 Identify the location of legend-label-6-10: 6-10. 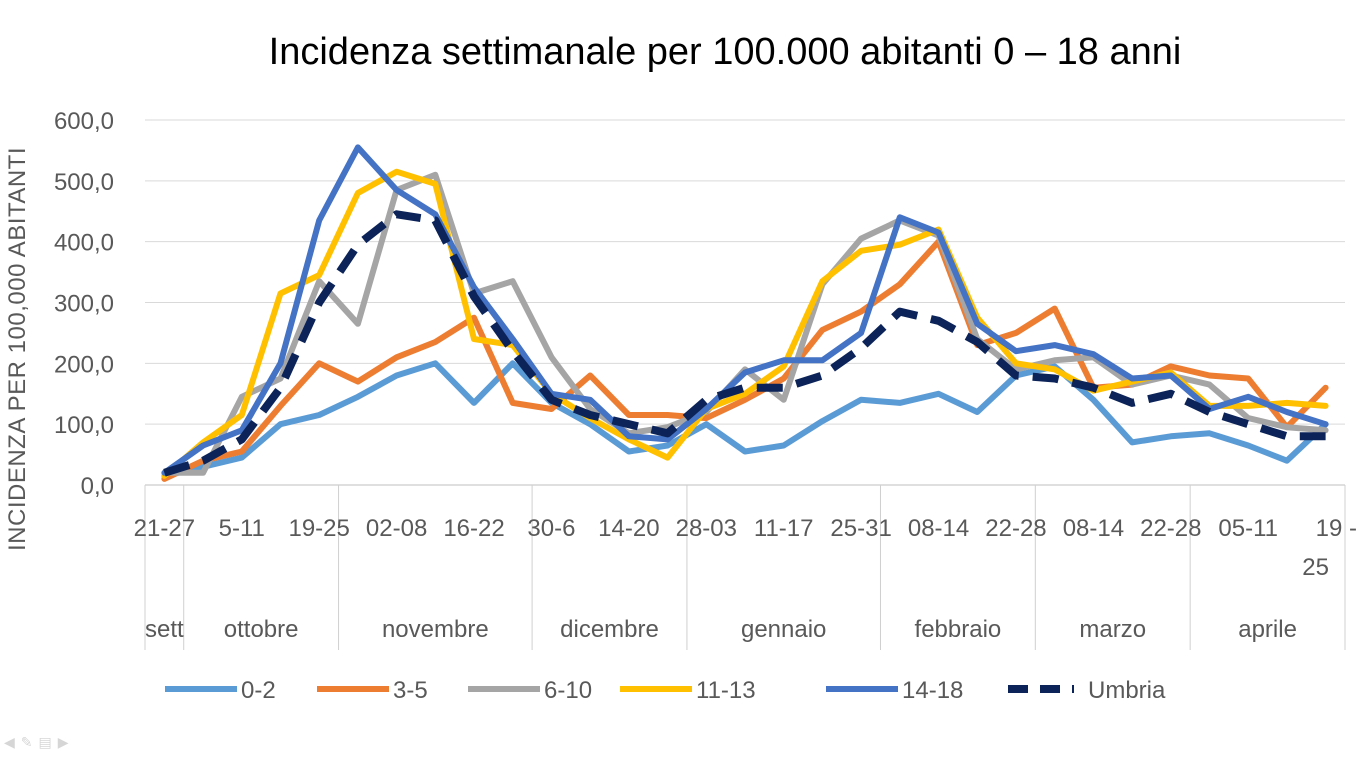
(568, 690).